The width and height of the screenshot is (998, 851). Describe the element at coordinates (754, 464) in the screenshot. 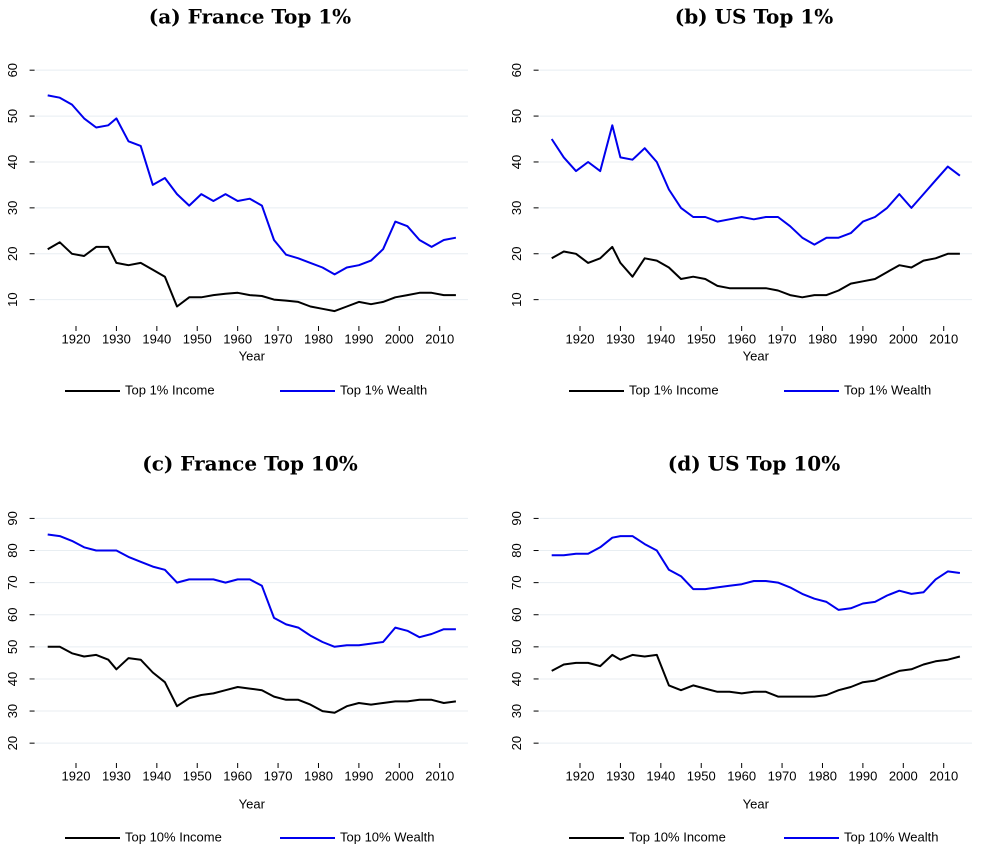

I see `chart-title: (d) US Top 10%` at that location.